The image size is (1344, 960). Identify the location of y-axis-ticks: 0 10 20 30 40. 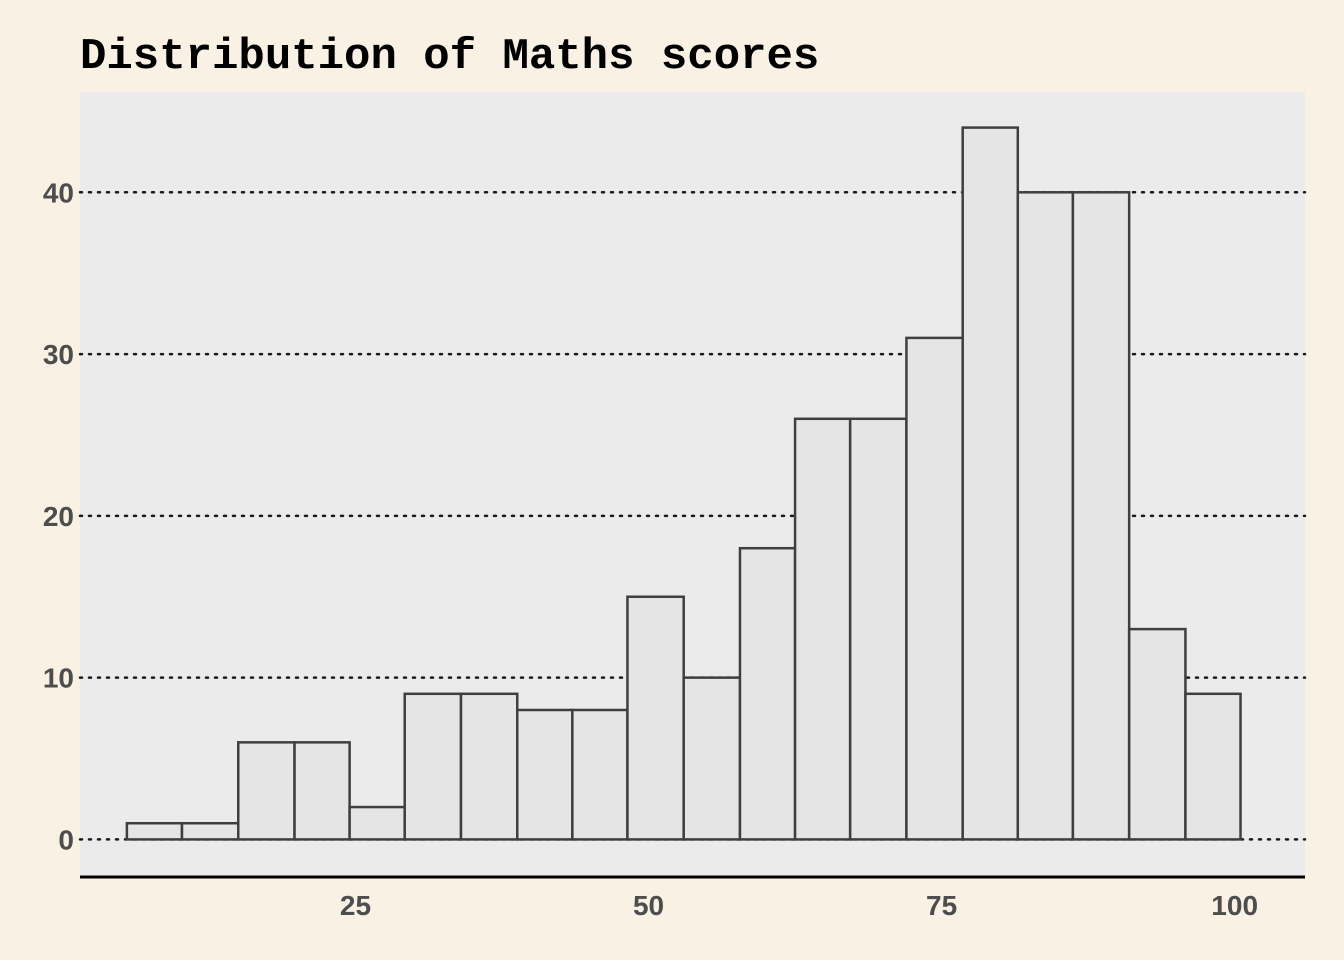
(58, 516).